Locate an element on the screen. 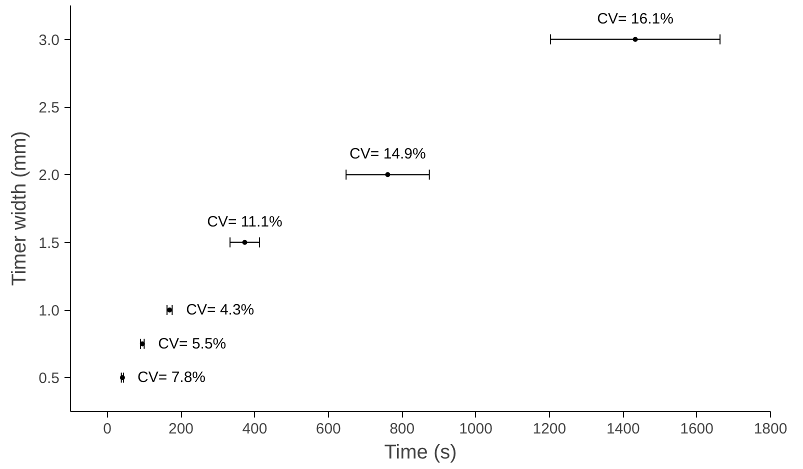  annotation: CV= 16.1% is located at coordinates (635, 19).